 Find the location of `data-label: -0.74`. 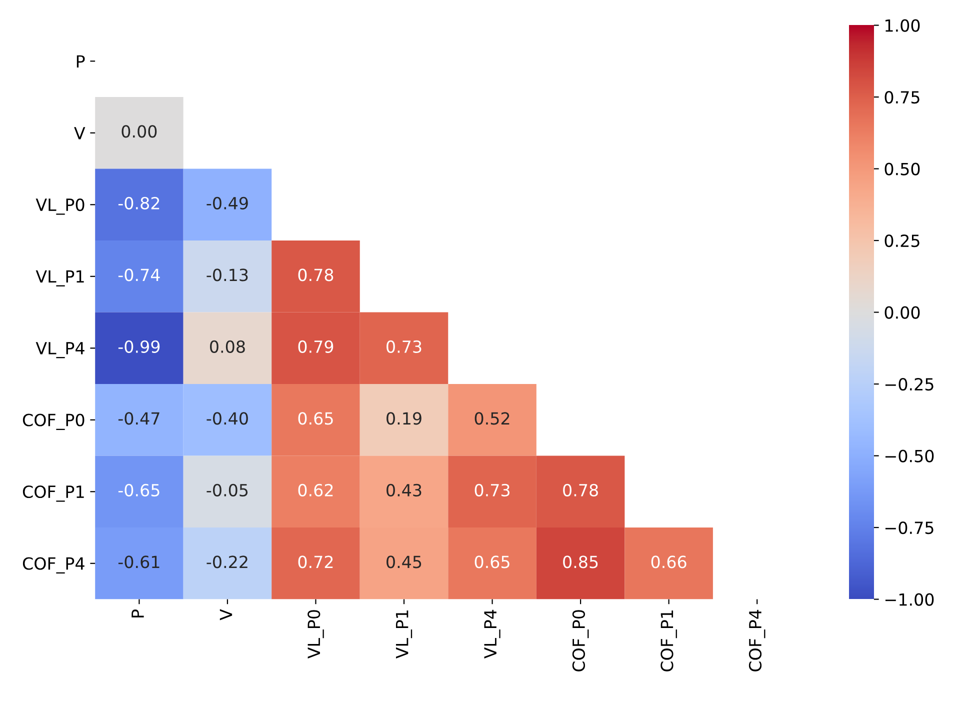

data-label: -0.74 is located at coordinates (139, 275).